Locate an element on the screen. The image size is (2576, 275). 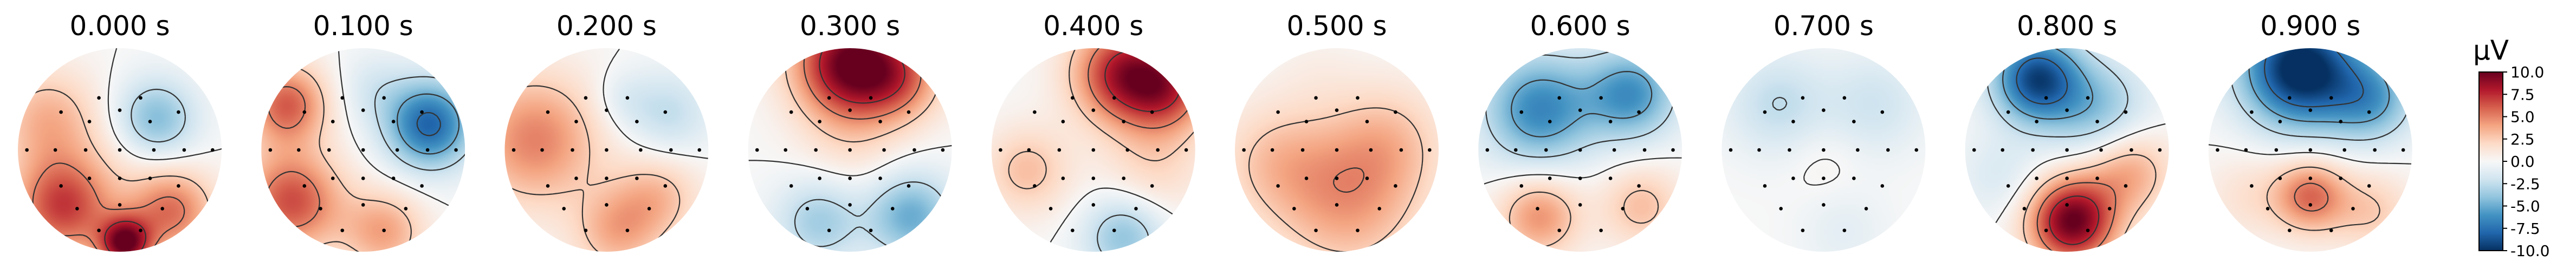
panel-time-label: 0.700 s is located at coordinates (1824, 26).